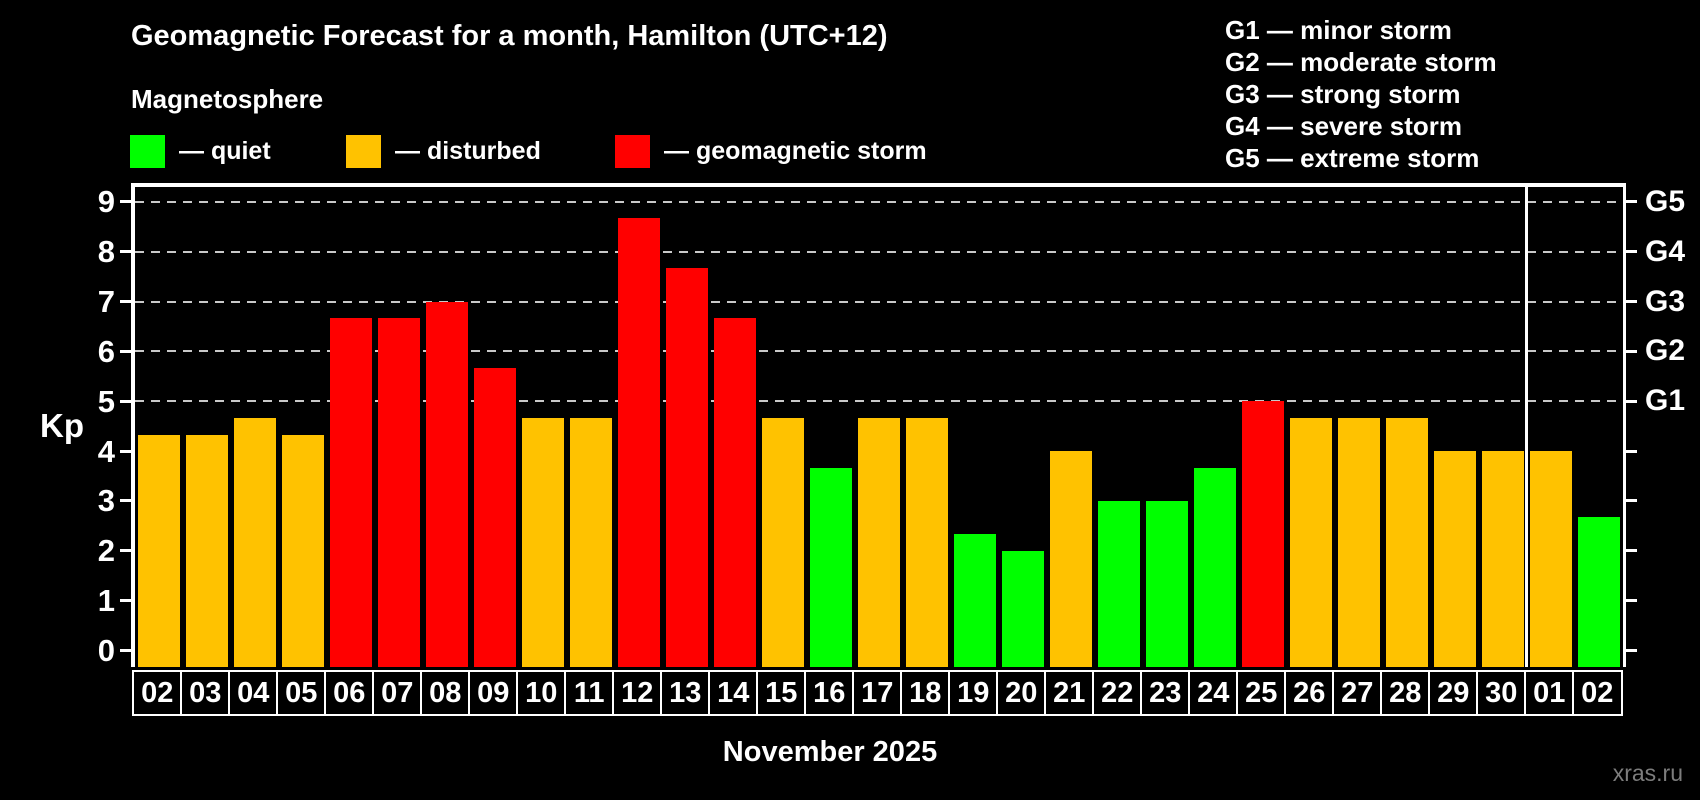 Image resolution: width=1700 pixels, height=800 pixels. I want to click on kp-tick-label: 2, so click(106, 551).